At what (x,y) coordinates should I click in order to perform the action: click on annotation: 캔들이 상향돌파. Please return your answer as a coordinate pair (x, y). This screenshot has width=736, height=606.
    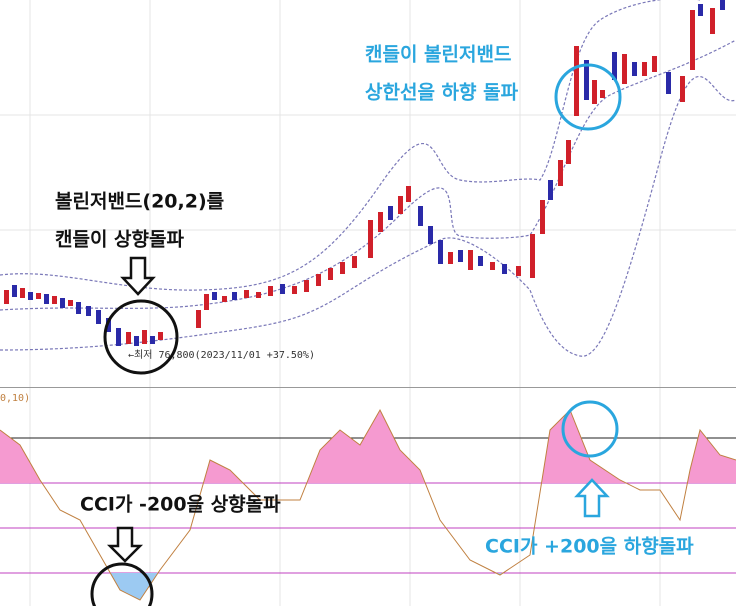
    Looking at the image, I should click on (119, 240).